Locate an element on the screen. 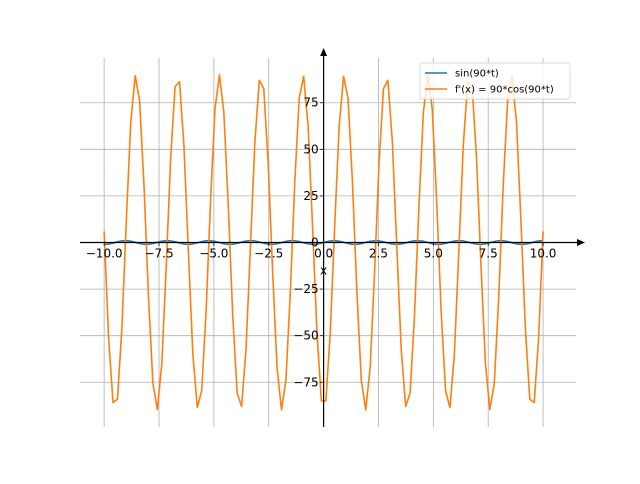  x-tick-label: 0.0 is located at coordinates (323, 254).